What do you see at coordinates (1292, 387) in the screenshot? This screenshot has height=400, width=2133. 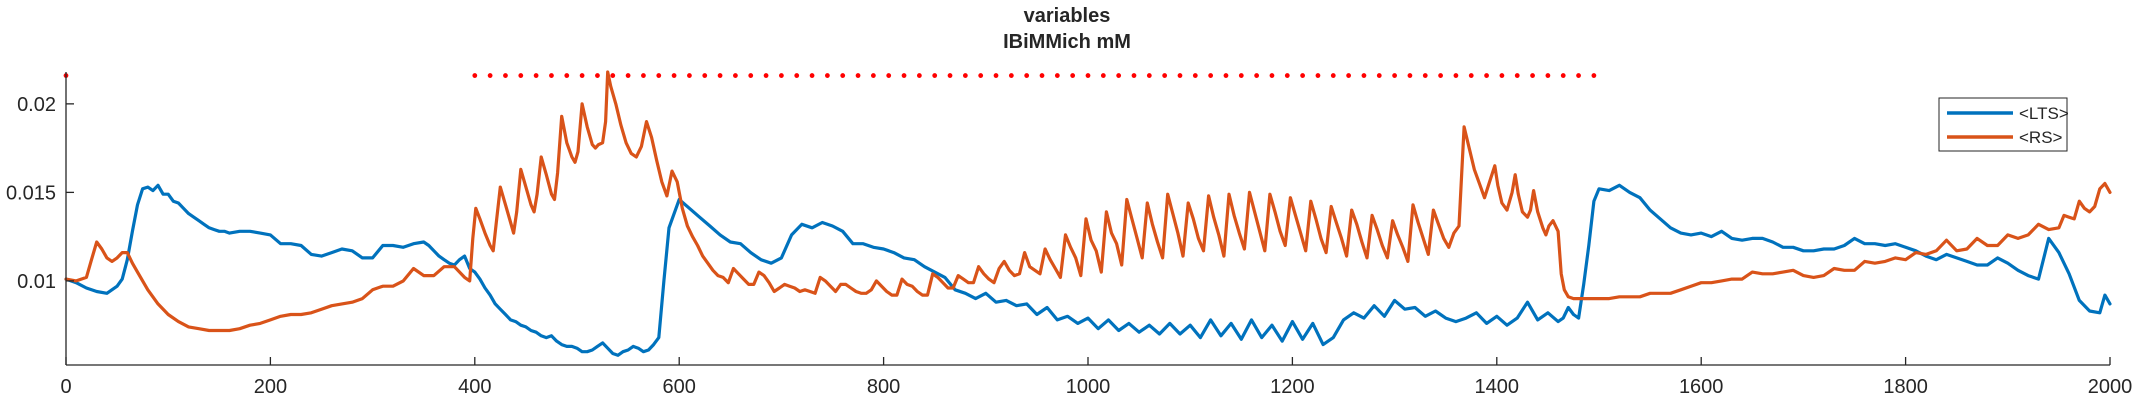 I see `x-tick-label: 1200` at bounding box center [1292, 387].